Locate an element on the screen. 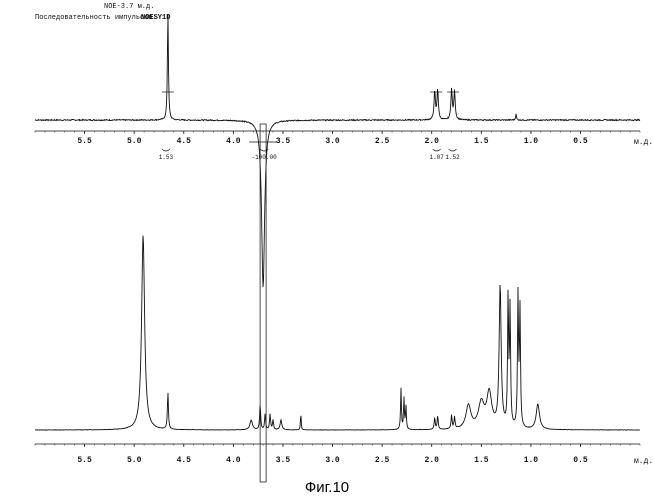 The width and height of the screenshot is (654, 500). figure-caption: Фиг.10 is located at coordinates (327, 487).